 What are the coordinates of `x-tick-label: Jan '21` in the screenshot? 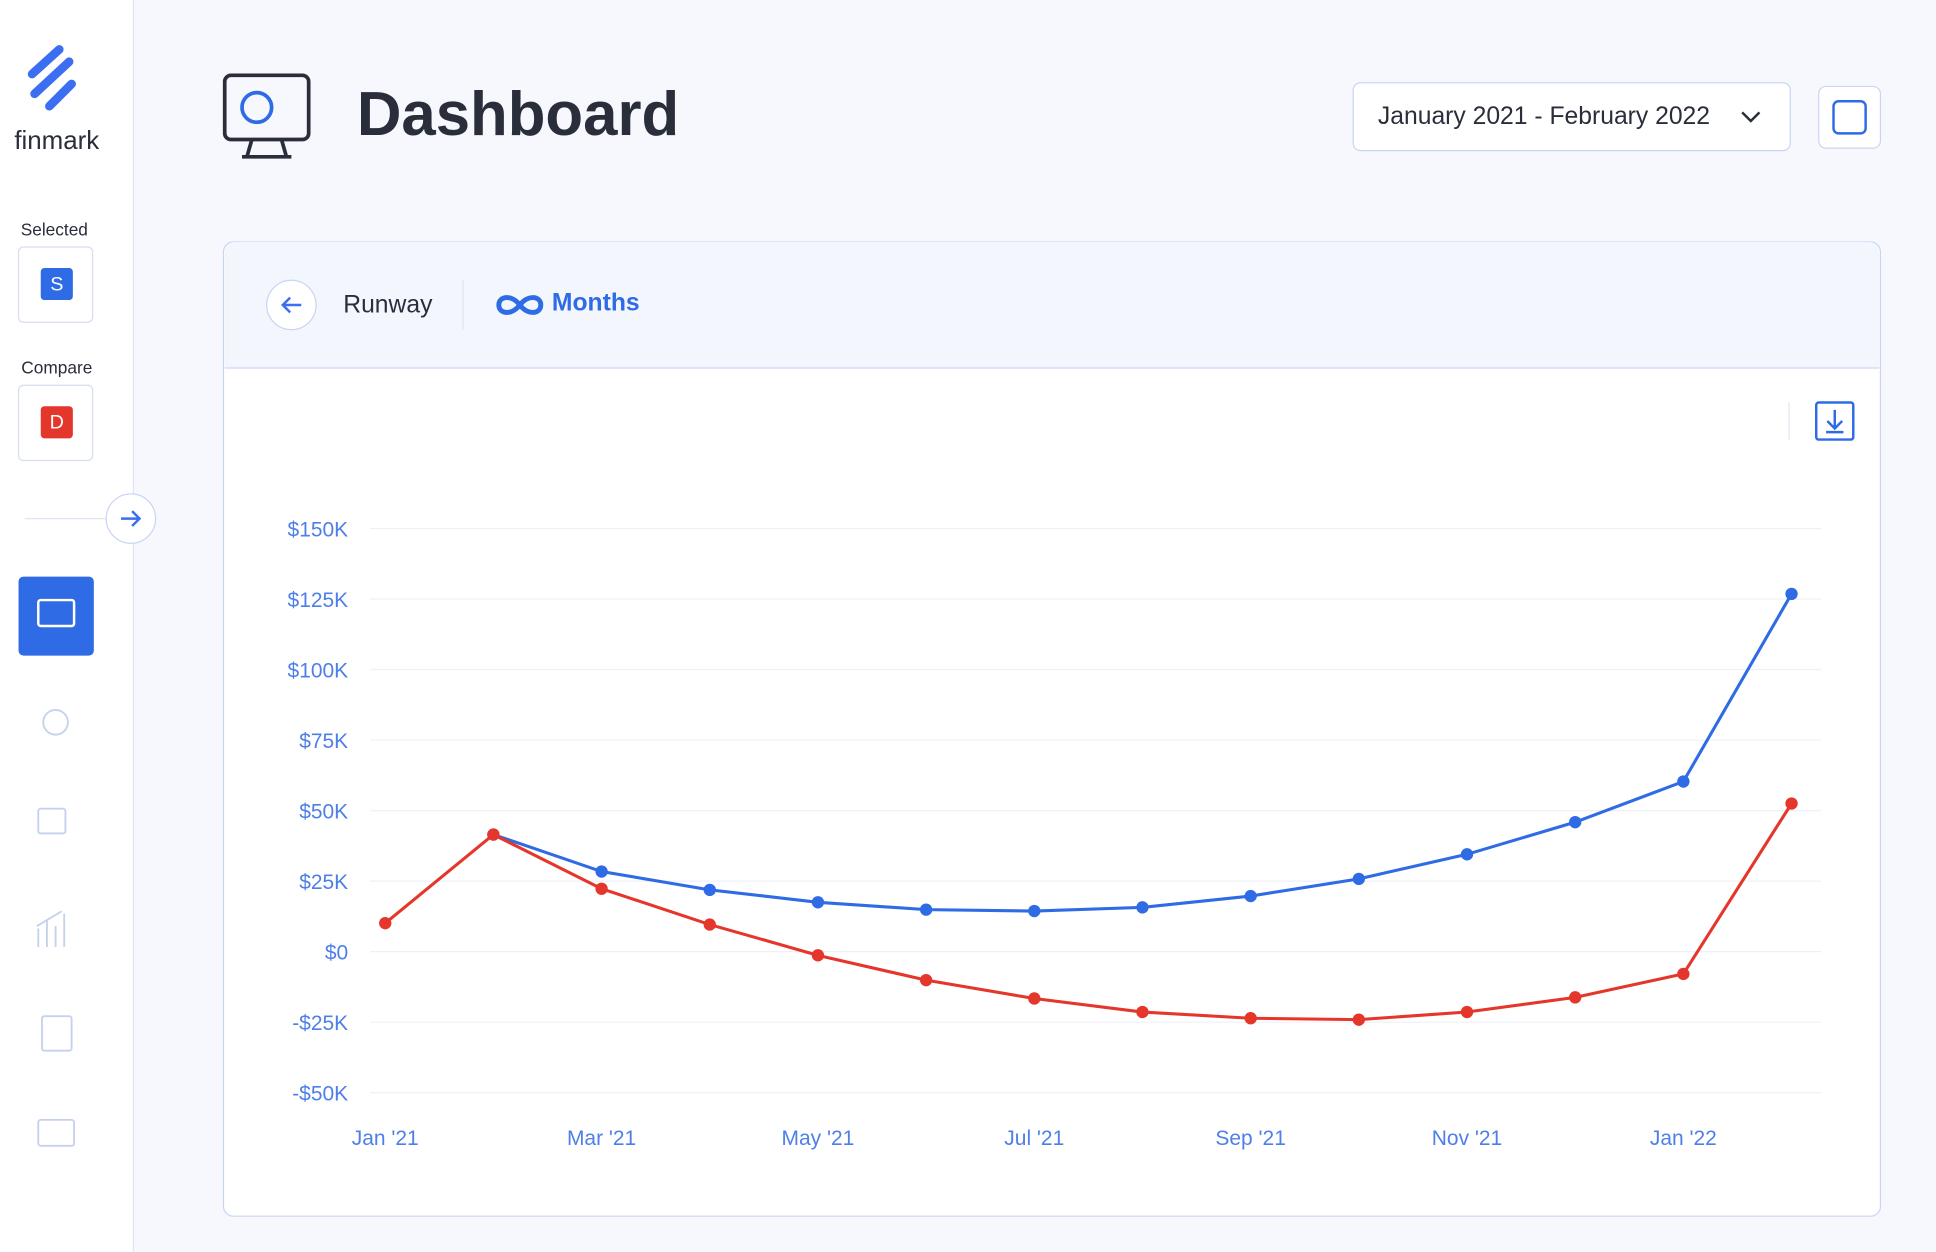 It's located at (385, 1138).